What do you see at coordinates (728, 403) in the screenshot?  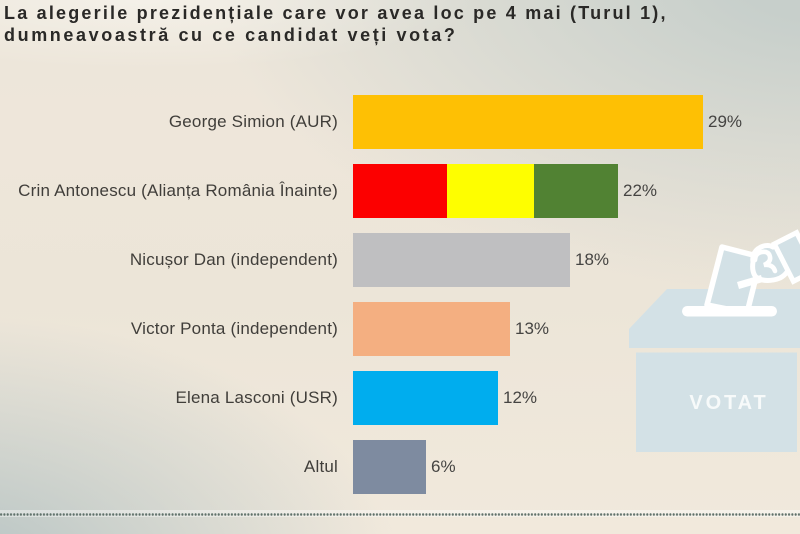 I see `svg-text: VOTAT` at bounding box center [728, 403].